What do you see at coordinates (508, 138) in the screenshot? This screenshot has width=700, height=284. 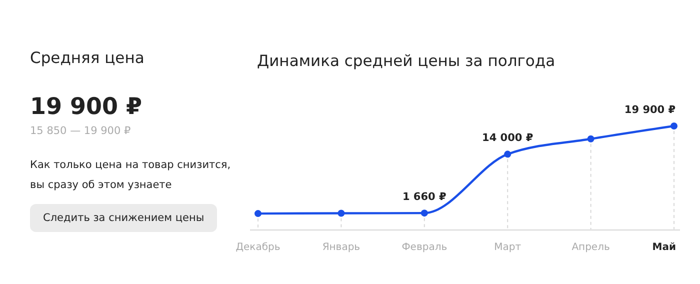 I see `data-label: 14 000 ₽` at bounding box center [508, 138].